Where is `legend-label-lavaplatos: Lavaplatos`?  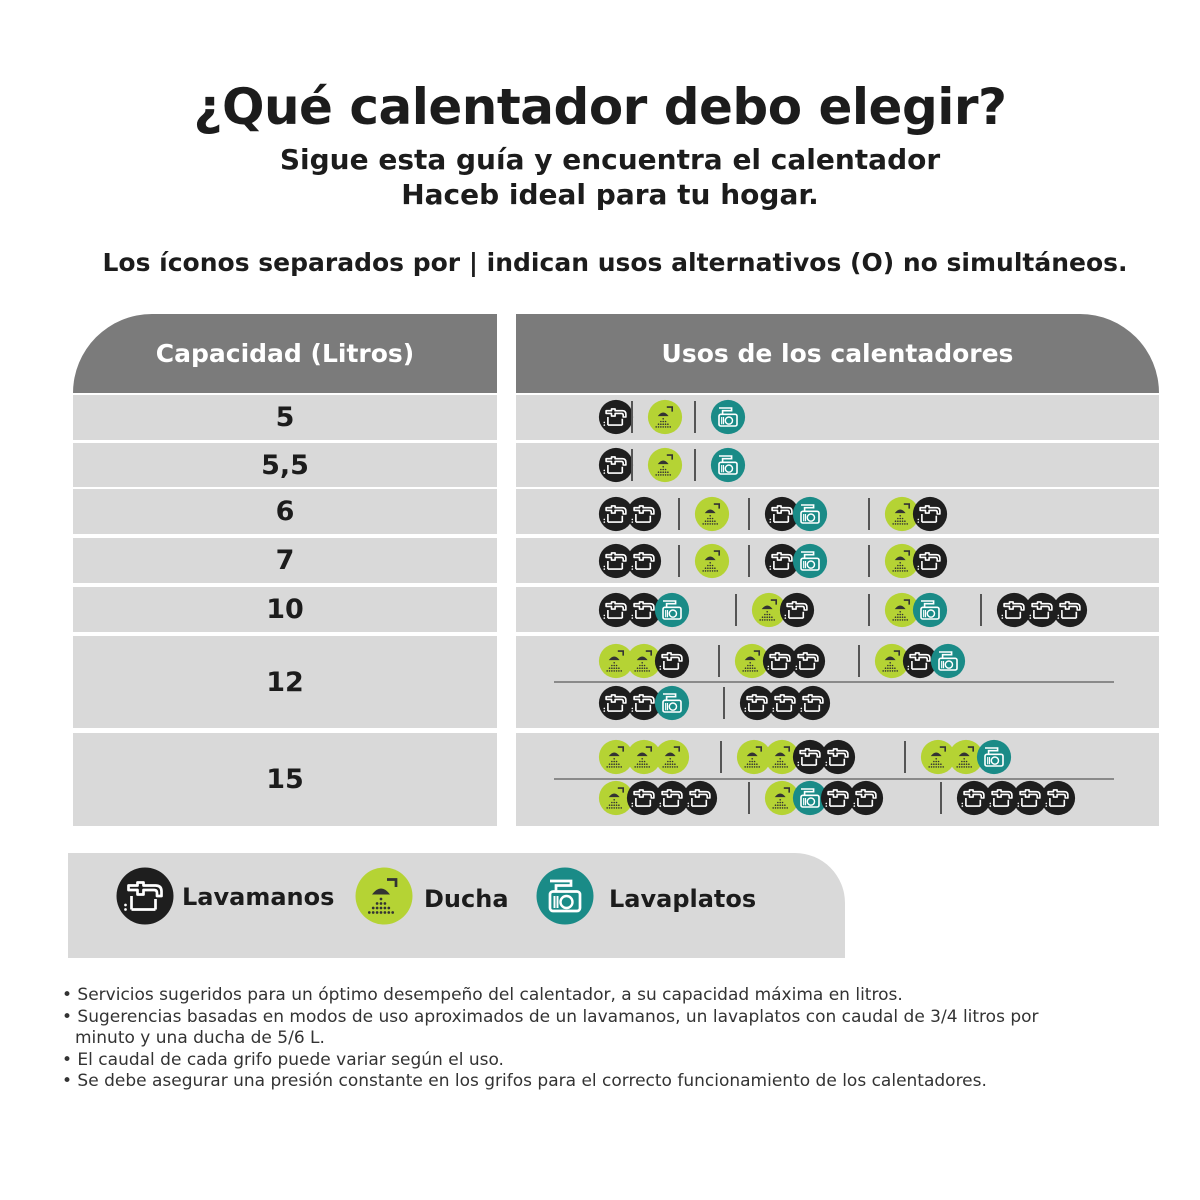
legend-label-lavaplatos: Lavaplatos is located at coordinates (683, 899).